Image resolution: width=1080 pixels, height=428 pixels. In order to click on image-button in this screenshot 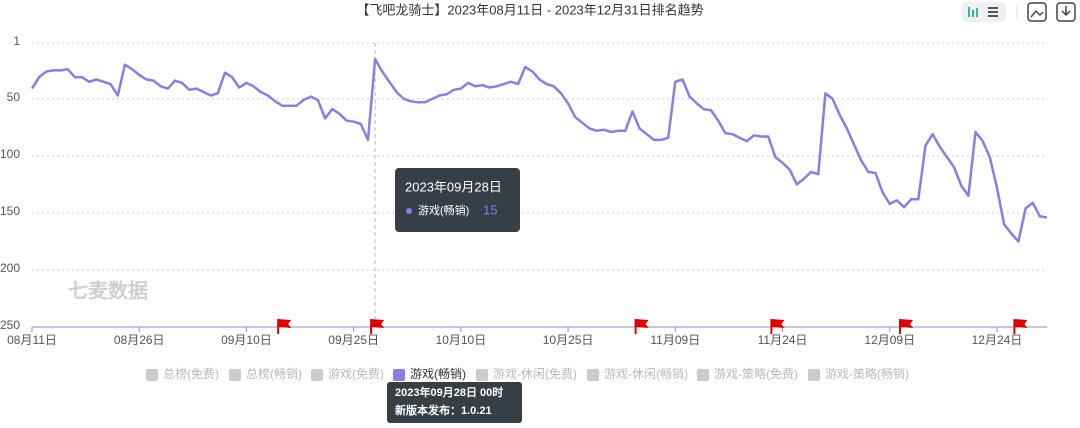, I will do `click(1037, 12)`.